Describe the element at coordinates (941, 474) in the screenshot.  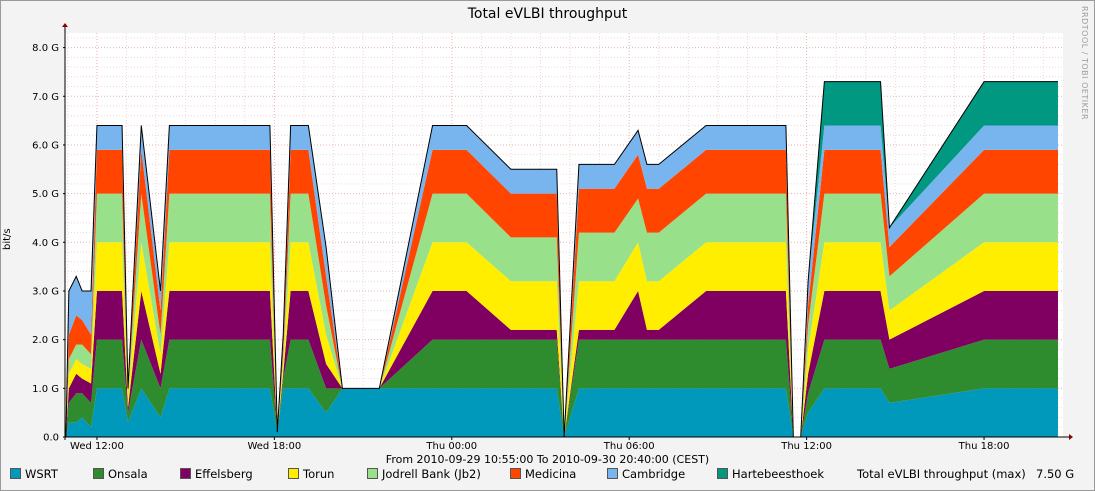
I see `total-max-label: Total eVLBI throughput (max)` at that location.